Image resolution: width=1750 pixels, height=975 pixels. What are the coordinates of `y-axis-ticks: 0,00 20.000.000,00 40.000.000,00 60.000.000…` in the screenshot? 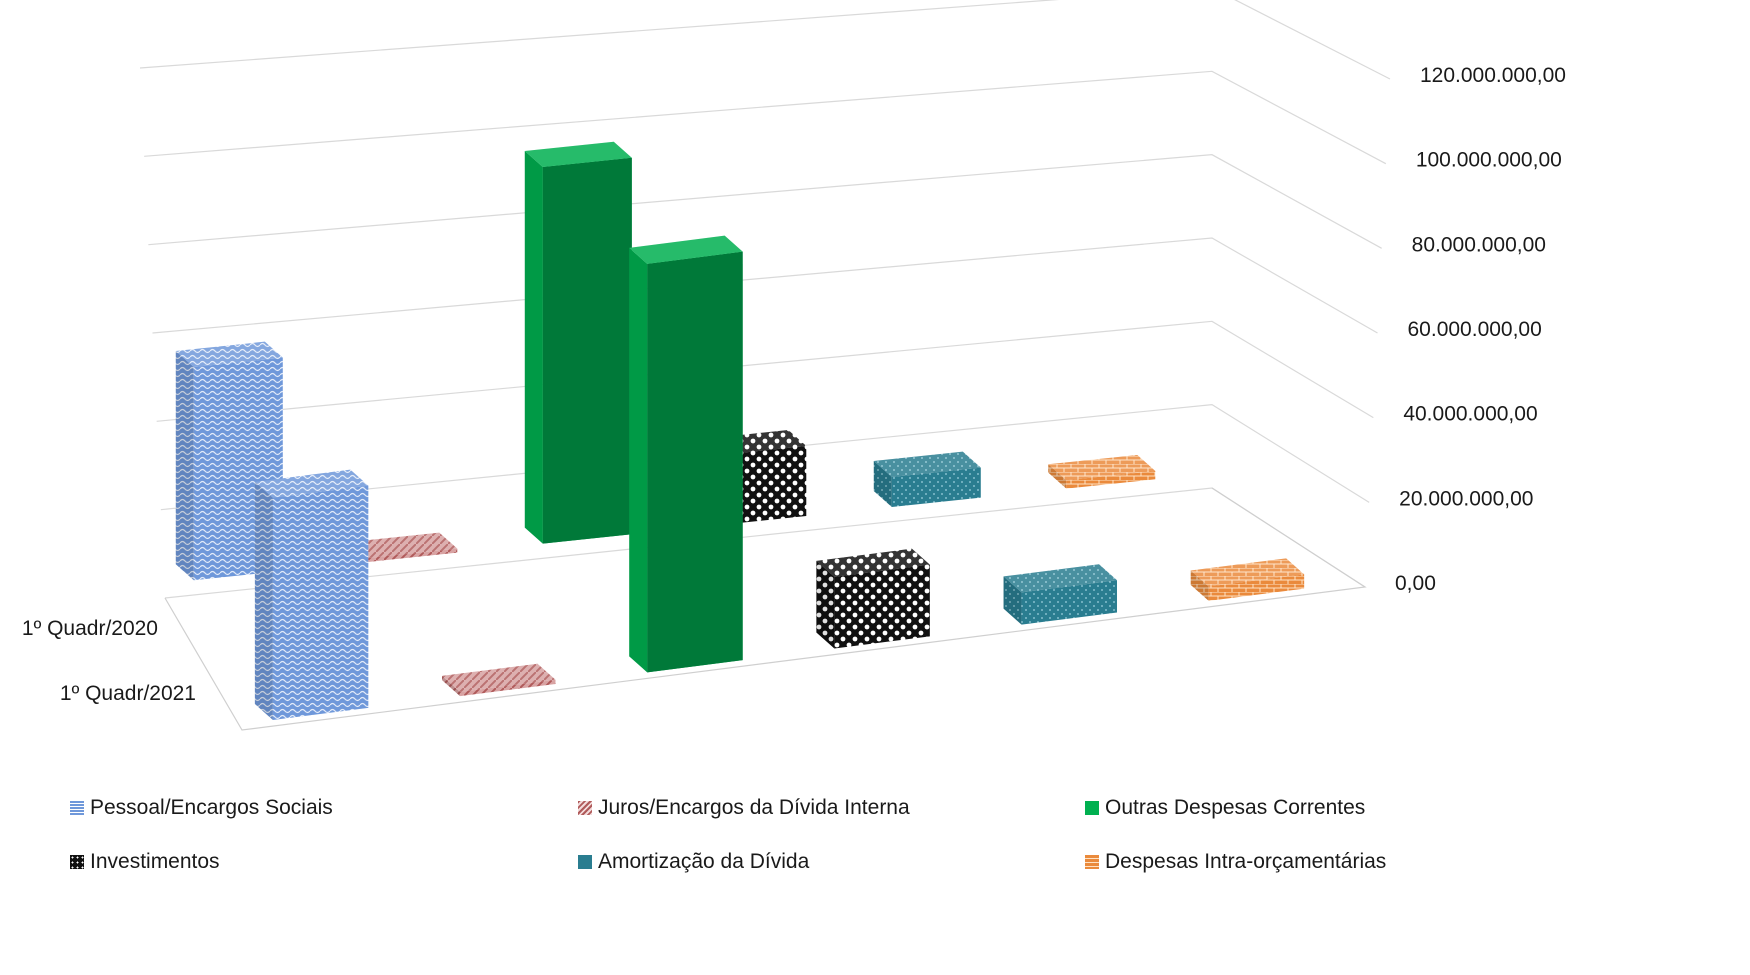 It's located at (1480, 329).